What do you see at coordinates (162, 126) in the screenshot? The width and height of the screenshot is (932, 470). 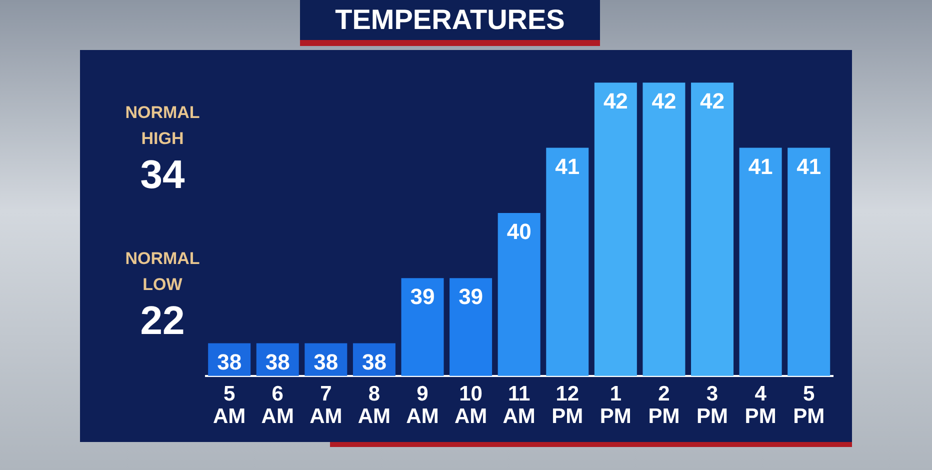 I see `text: NORMAL HIGH` at bounding box center [162, 126].